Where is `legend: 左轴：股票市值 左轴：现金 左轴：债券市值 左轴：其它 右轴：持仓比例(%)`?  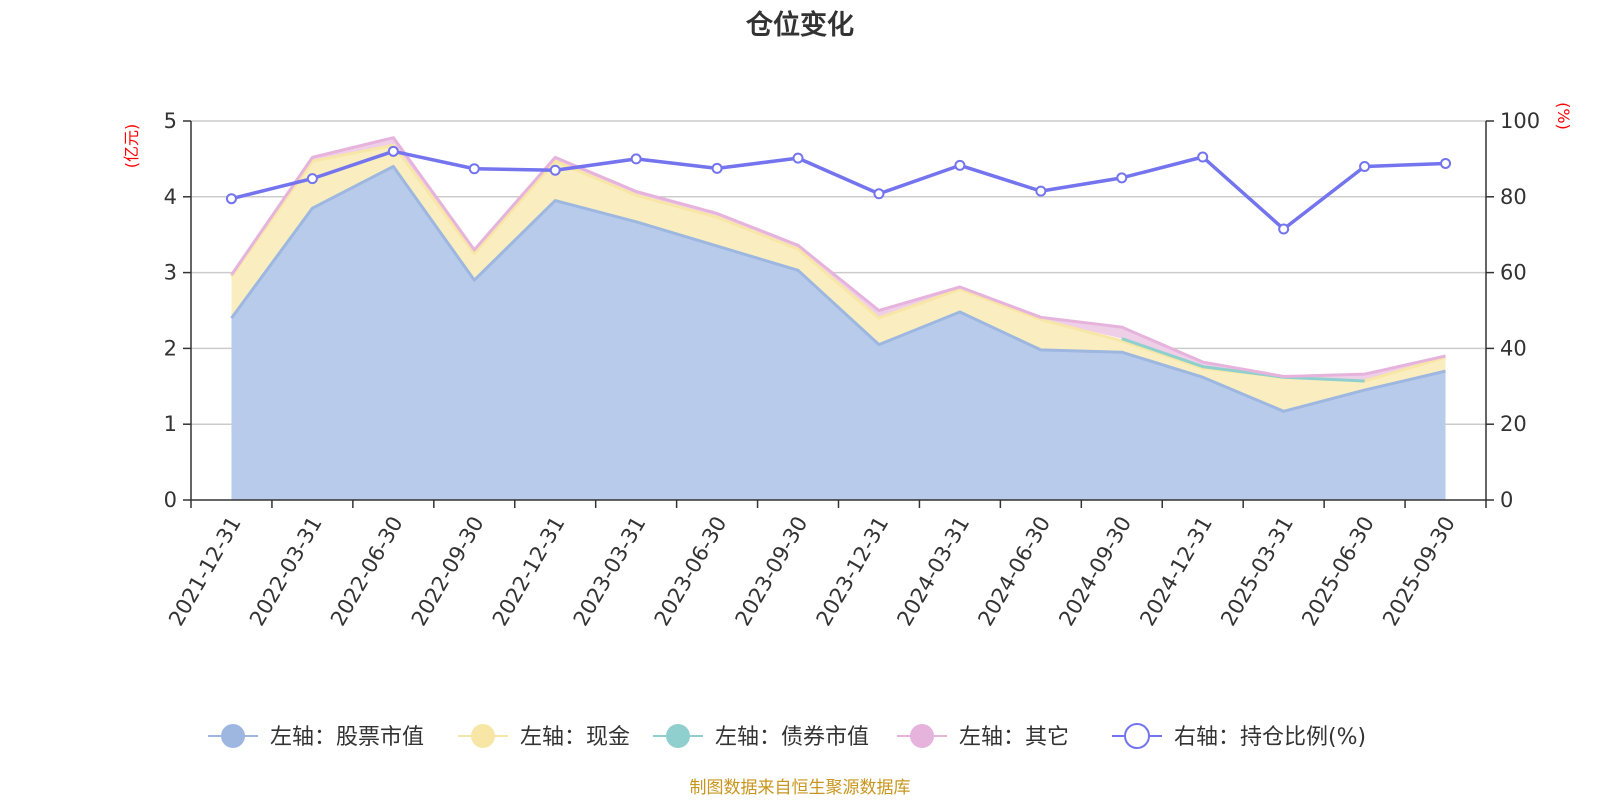
legend: 左轴：股票市值 左轴：现金 左轴：债券市值 左轴：其它 右轴：持仓比例(%) is located at coordinates (787, 736).